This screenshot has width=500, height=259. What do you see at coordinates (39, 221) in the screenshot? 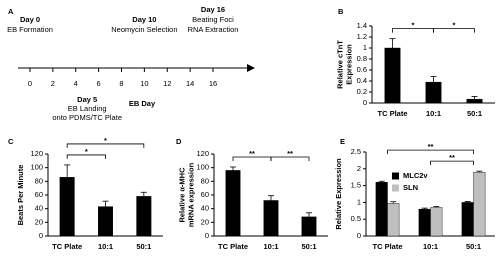
I see `y-tick-label: 20` at bounding box center [39, 221].